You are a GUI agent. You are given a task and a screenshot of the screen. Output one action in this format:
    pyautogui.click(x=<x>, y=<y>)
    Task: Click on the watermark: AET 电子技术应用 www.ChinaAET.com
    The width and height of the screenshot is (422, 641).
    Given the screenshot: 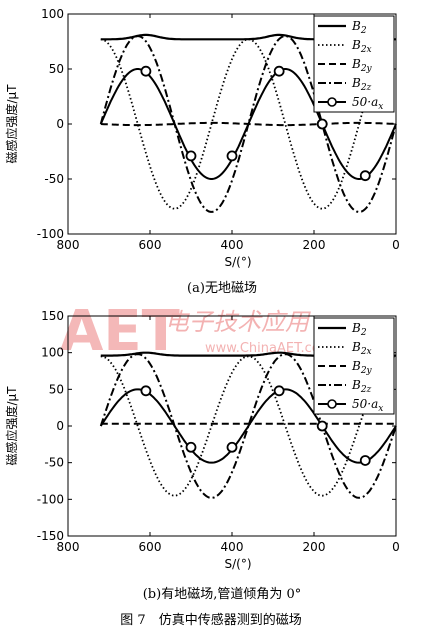 What is the action you would take?
    pyautogui.click(x=196, y=331)
    